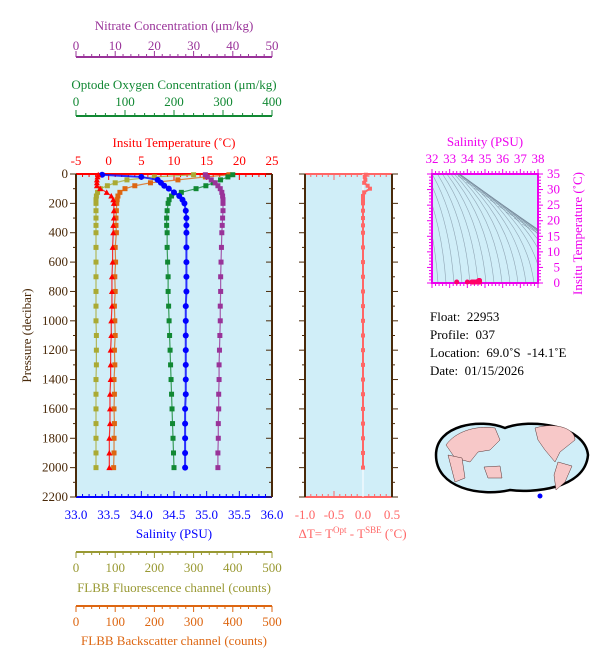  What do you see at coordinates (392, 1) in the screenshot?
I see `delta-t-top-tick-label: 0.5` at bounding box center [392, 1].